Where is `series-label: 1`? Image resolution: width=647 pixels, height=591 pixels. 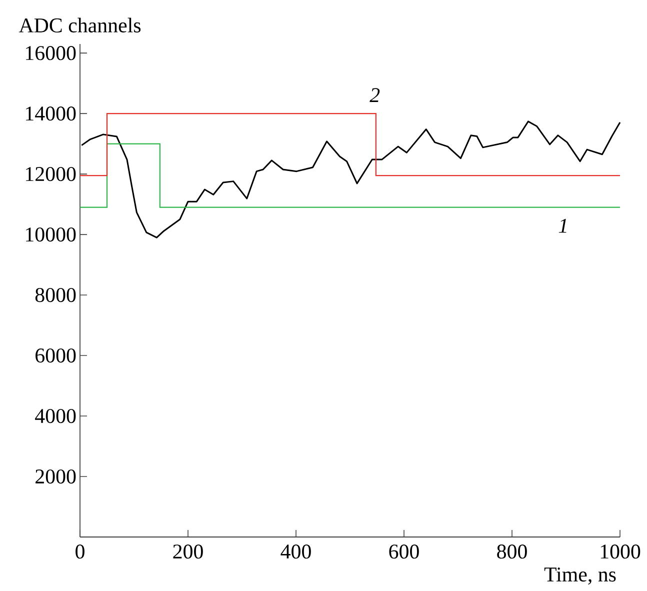 series-label: 1 is located at coordinates (562, 225).